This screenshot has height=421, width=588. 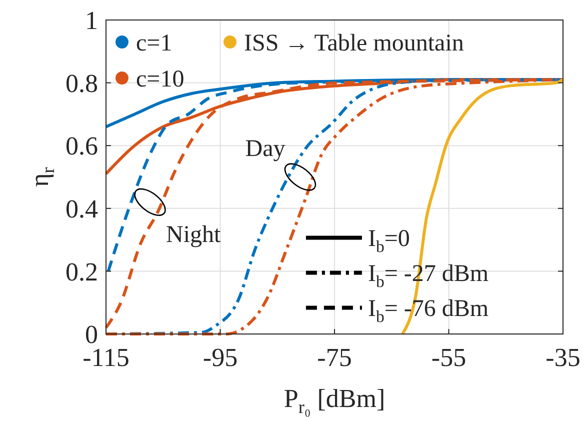 What do you see at coordinates (354, 43) in the screenshot?
I see `legend-label: ISS → Table mountain` at bounding box center [354, 43].